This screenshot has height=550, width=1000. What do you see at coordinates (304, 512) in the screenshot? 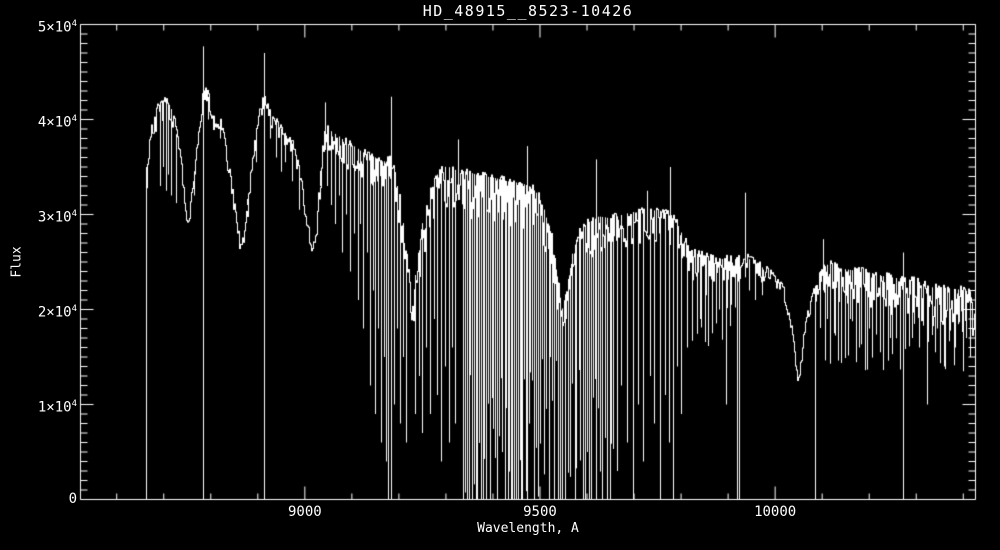
I see `x-tick-label-9000: 9000` at bounding box center [304, 512].